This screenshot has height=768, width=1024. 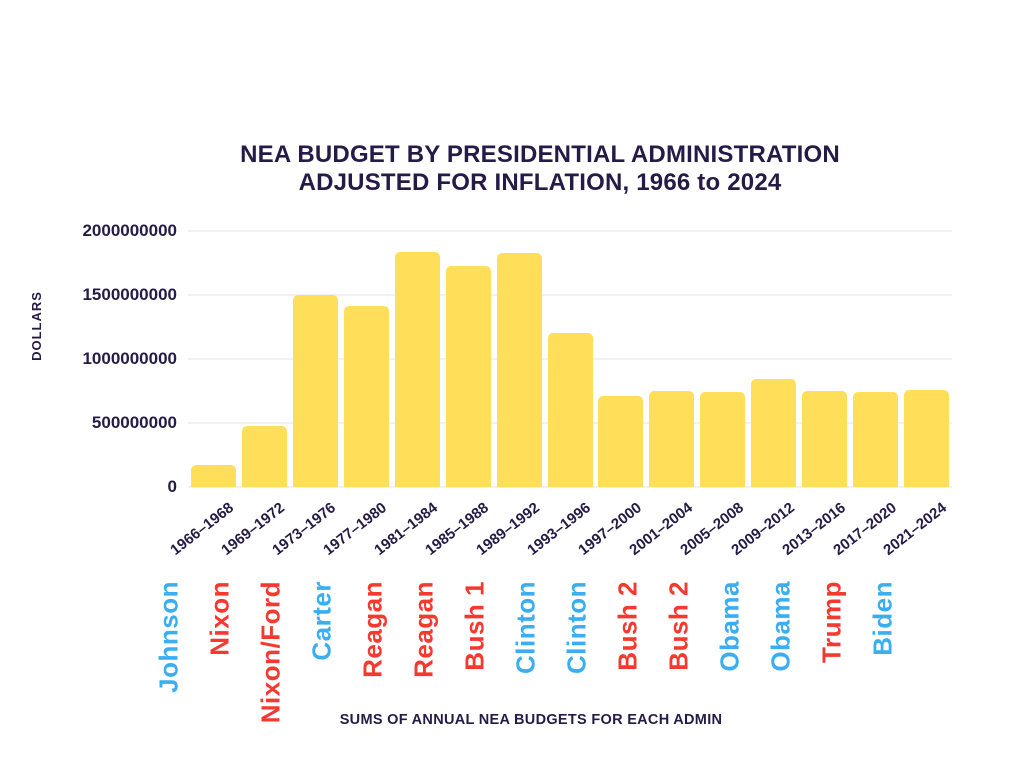 I want to click on president-label: Bush 1, so click(x=474, y=626).